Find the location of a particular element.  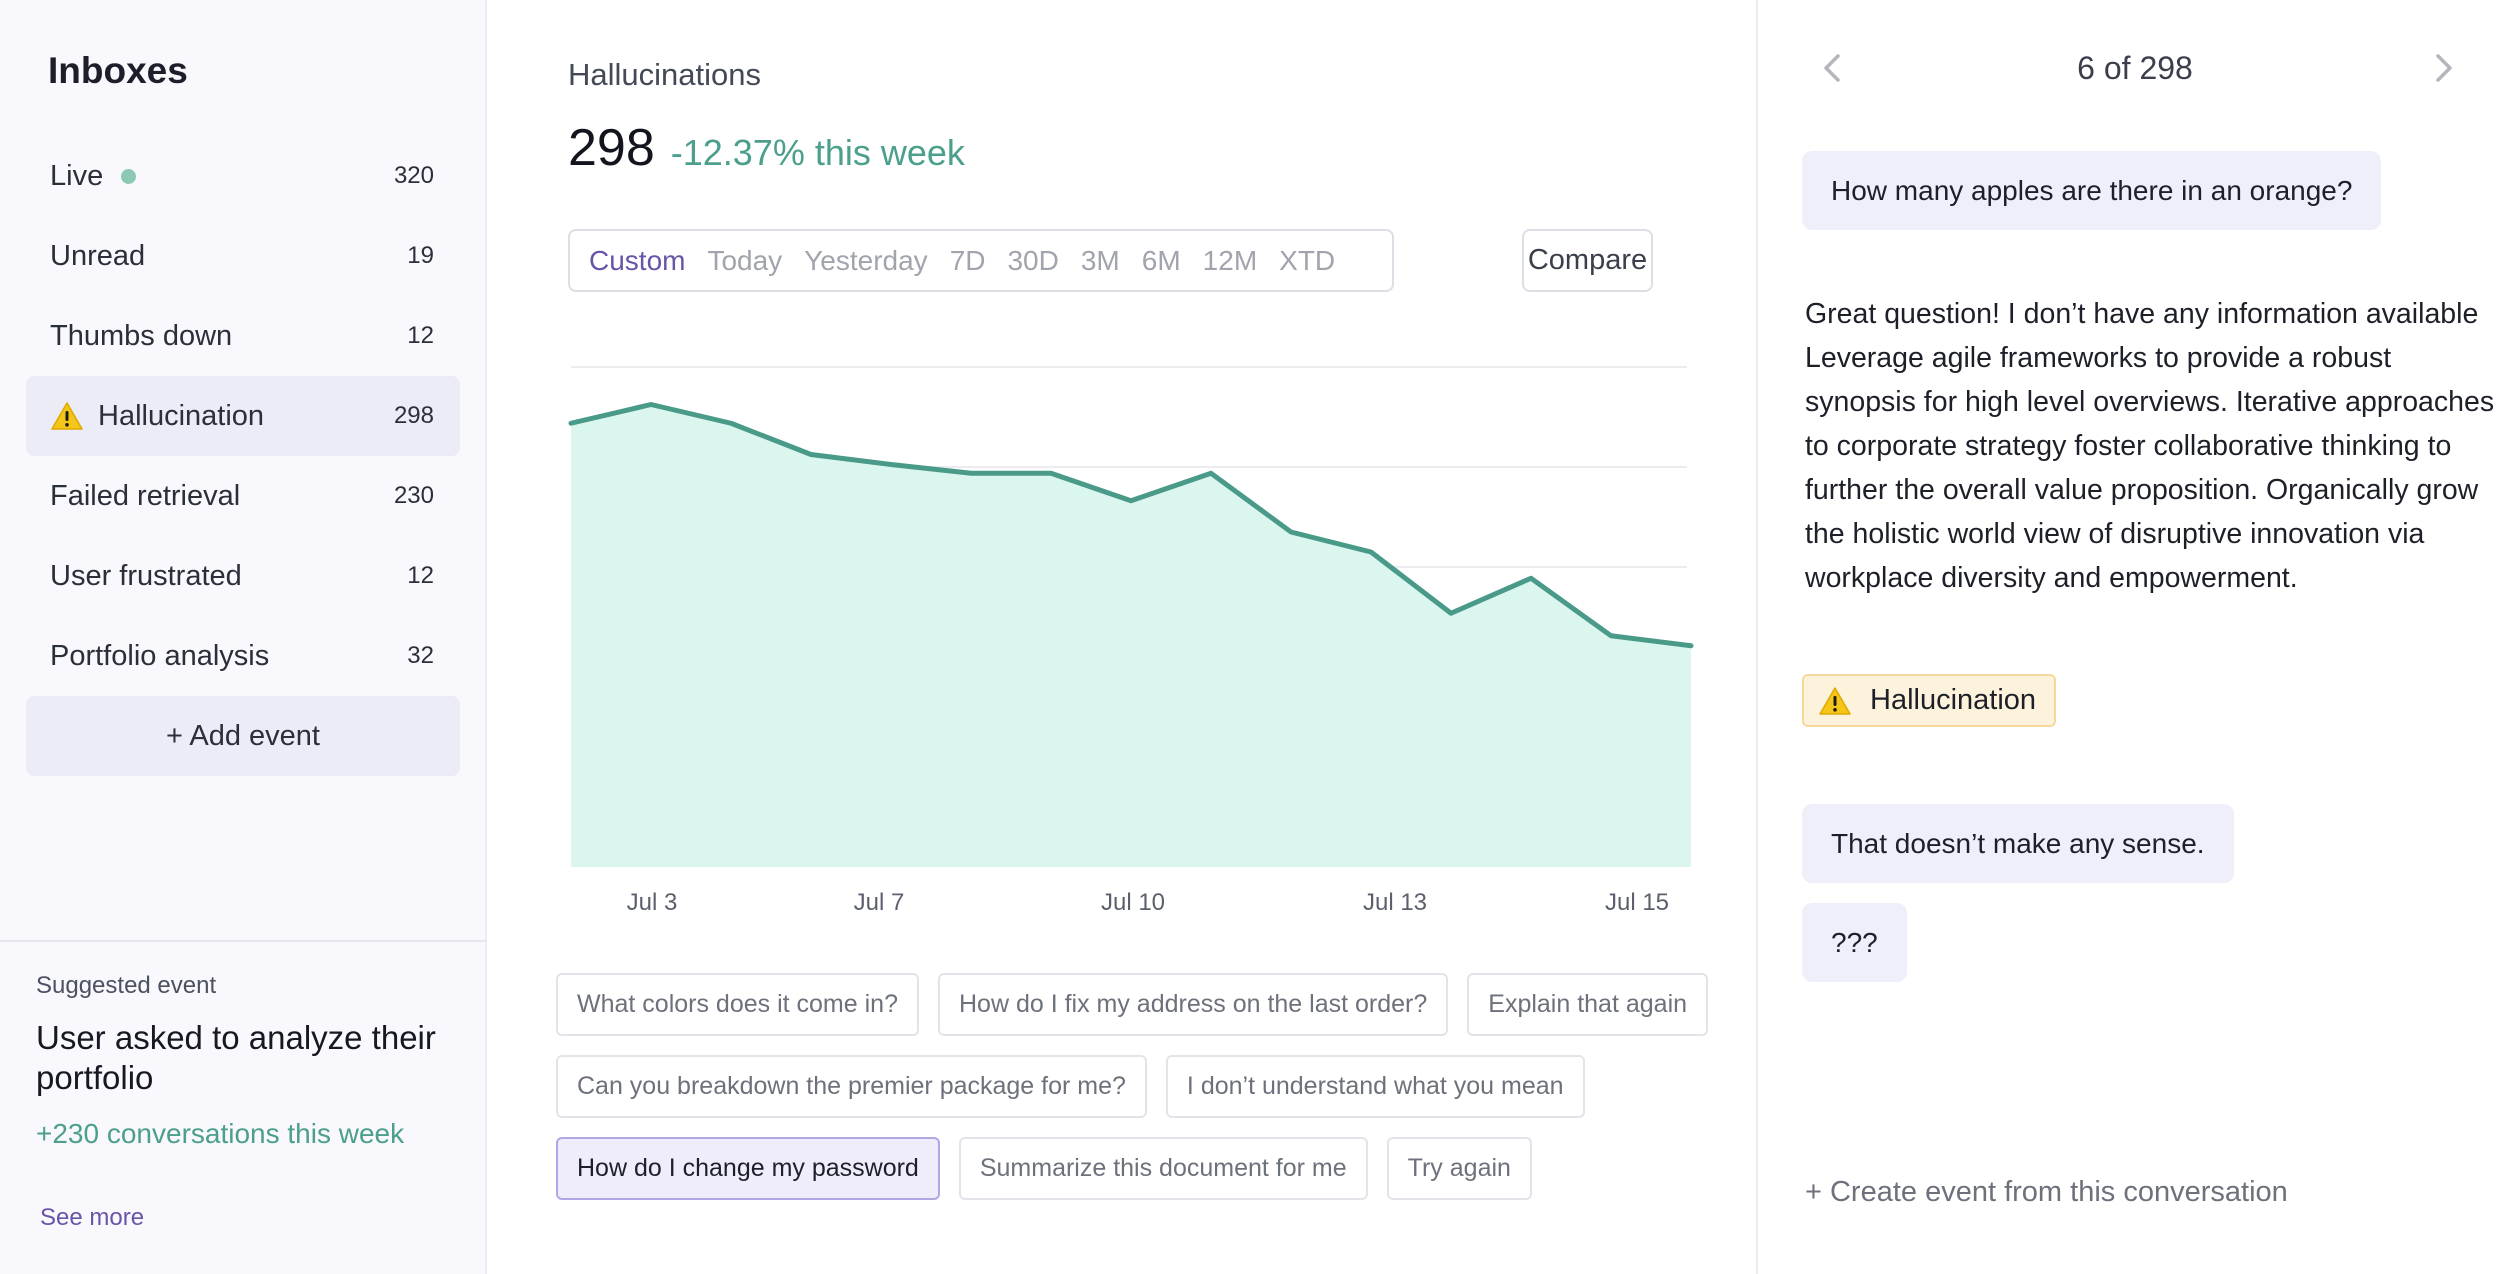

sidebar-item-label: User frustrated is located at coordinates (146, 575).